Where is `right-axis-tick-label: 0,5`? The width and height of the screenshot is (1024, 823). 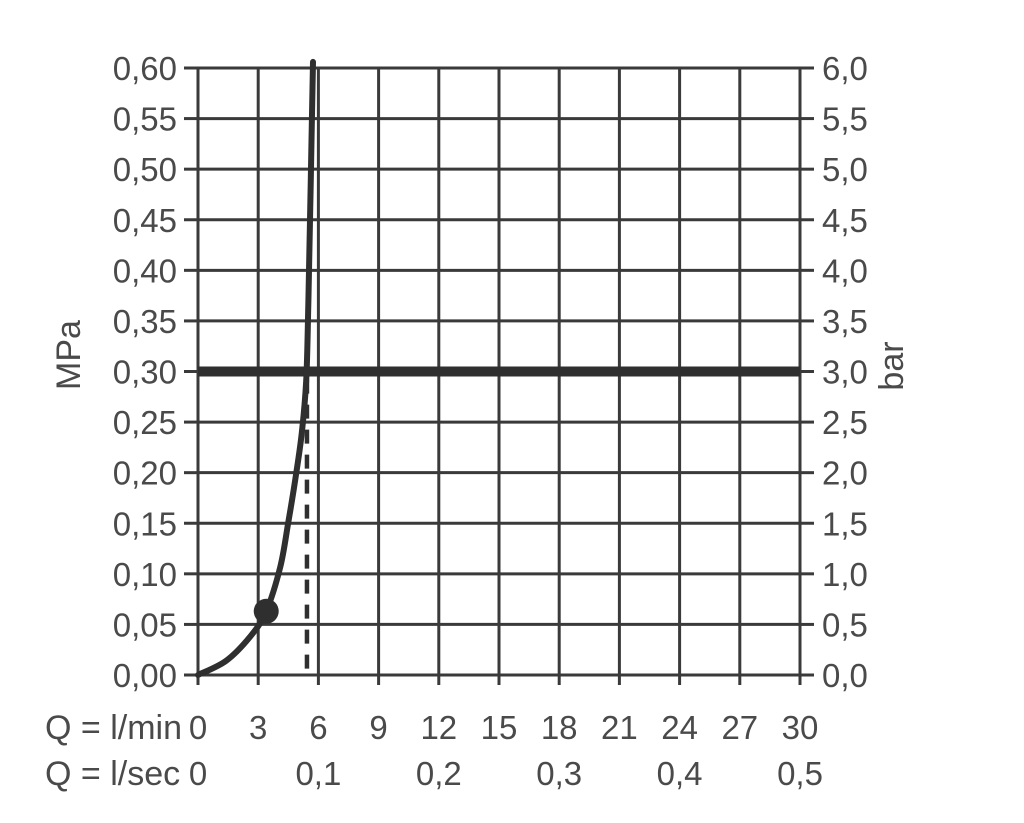
right-axis-tick-label: 0,5 is located at coordinates (845, 624).